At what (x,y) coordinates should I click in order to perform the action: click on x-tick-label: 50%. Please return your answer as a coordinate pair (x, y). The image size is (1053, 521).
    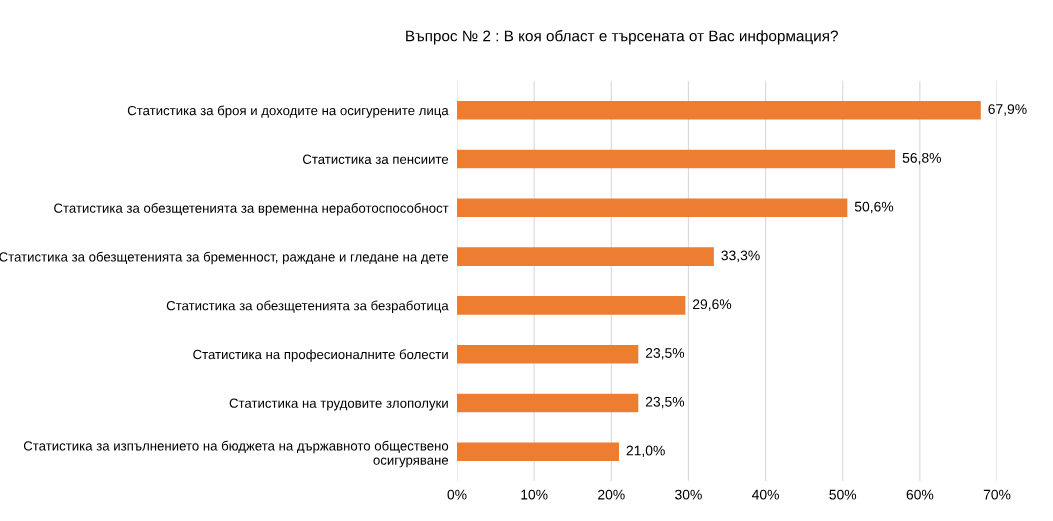
    Looking at the image, I should click on (843, 494).